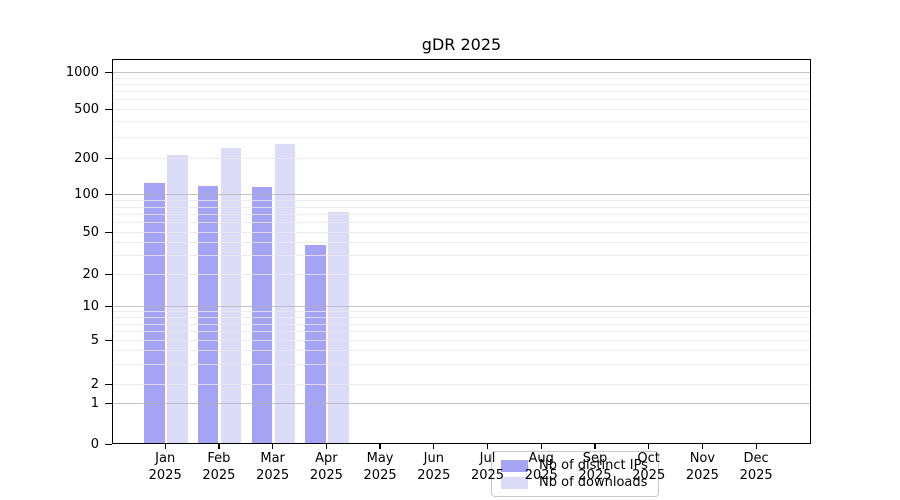  What do you see at coordinates (315, 343) in the screenshot?
I see `bar-distinct-ips-apr` at bounding box center [315, 343].